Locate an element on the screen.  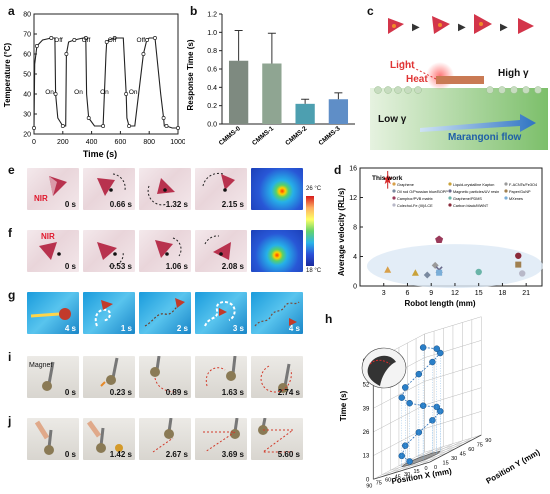
panel-label-g: g is located at coordinates (12, 295).